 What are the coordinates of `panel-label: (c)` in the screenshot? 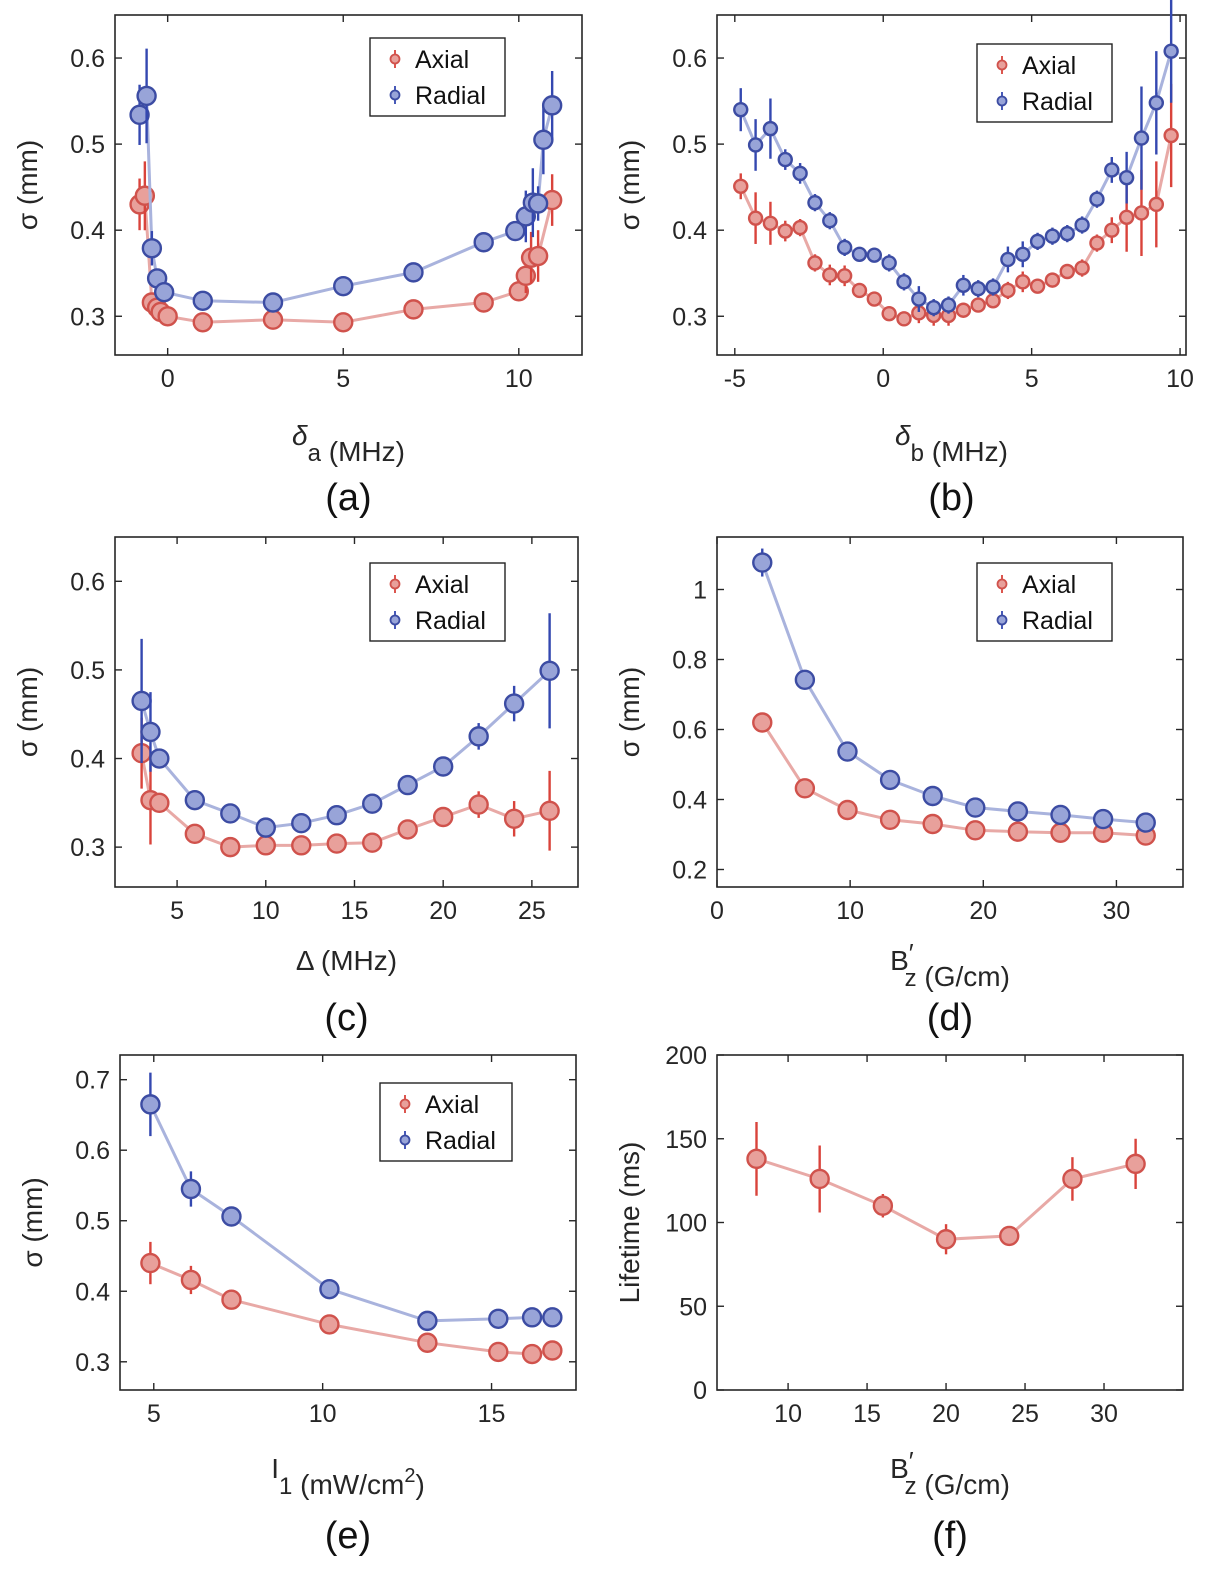 It's located at (346, 1018).